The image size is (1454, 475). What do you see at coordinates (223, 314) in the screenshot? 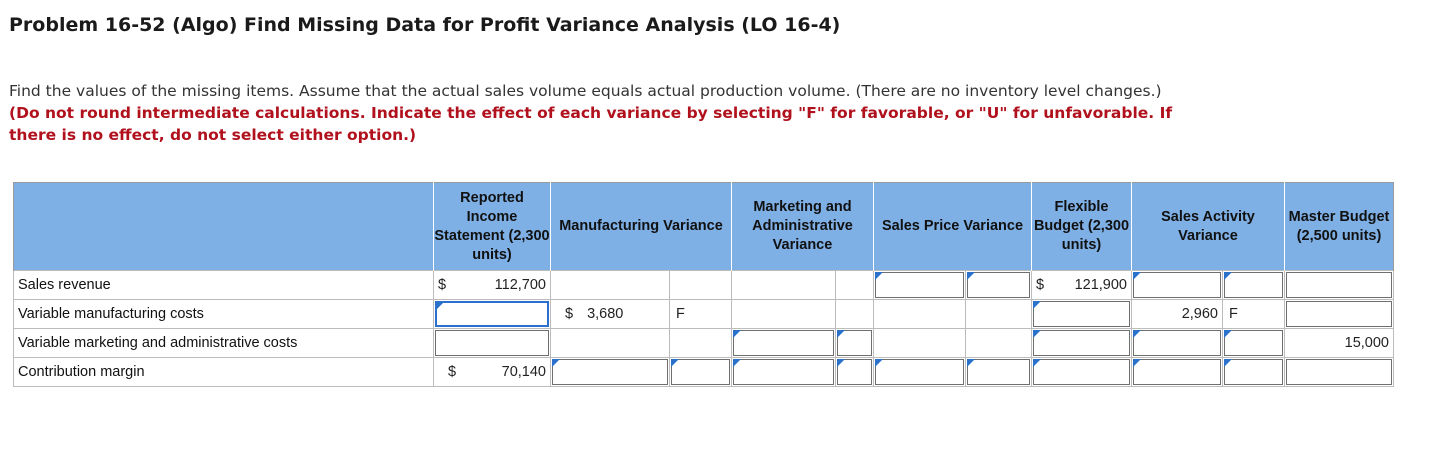
I see `row-label-variable-manufacturing: Variable manufacturing costs` at bounding box center [223, 314].